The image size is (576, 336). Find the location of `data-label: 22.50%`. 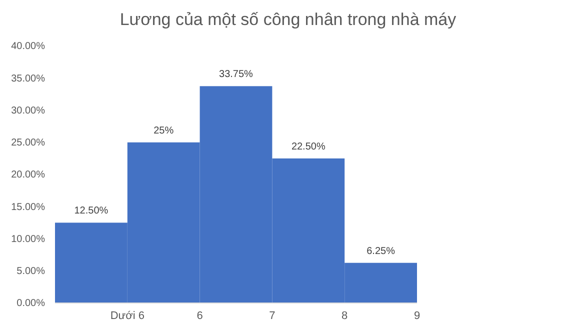

data-label: 22.50% is located at coordinates (308, 146).